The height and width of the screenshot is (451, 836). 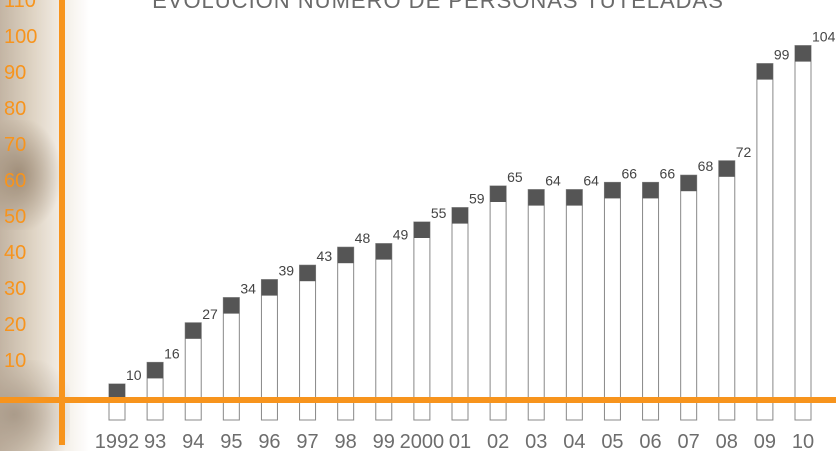 What do you see at coordinates (477, 199) in the screenshot?
I see `data-label-01: 59` at bounding box center [477, 199].